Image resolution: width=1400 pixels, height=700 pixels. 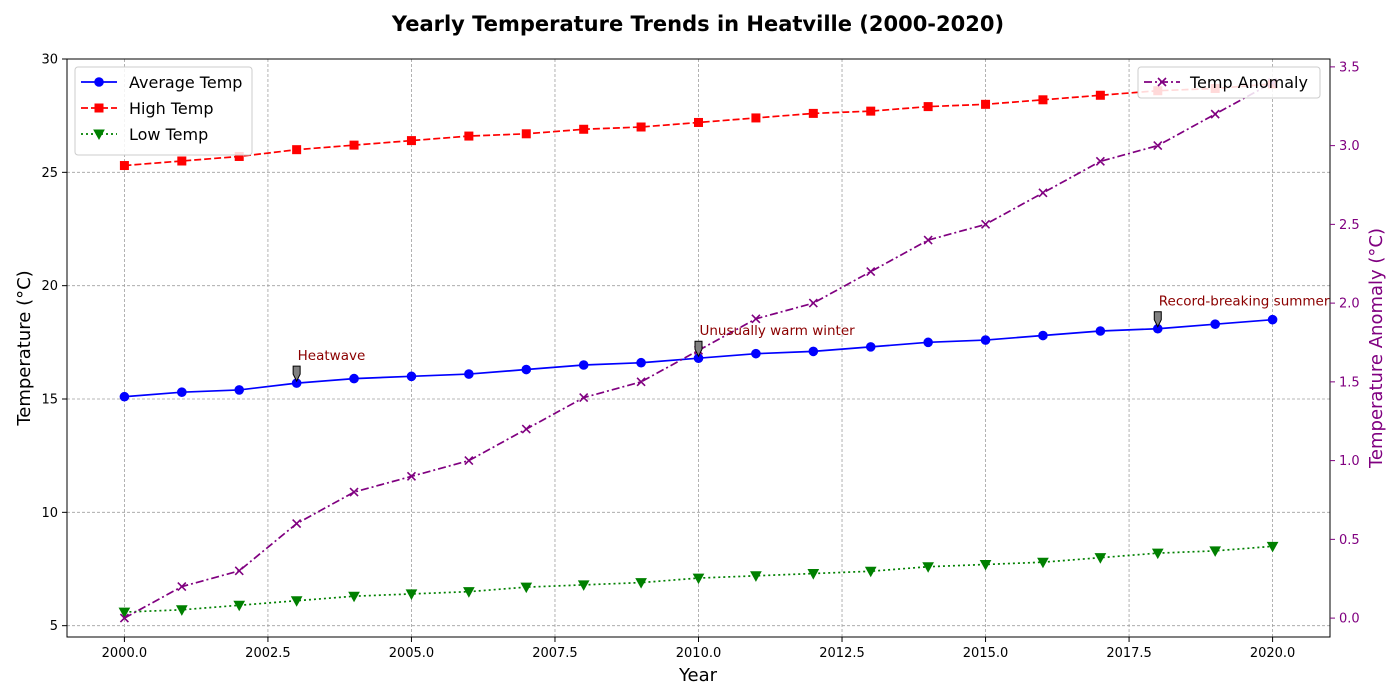 What do you see at coordinates (1248, 82) in the screenshot?
I see `legend-label: Temp Anomaly` at bounding box center [1248, 82].